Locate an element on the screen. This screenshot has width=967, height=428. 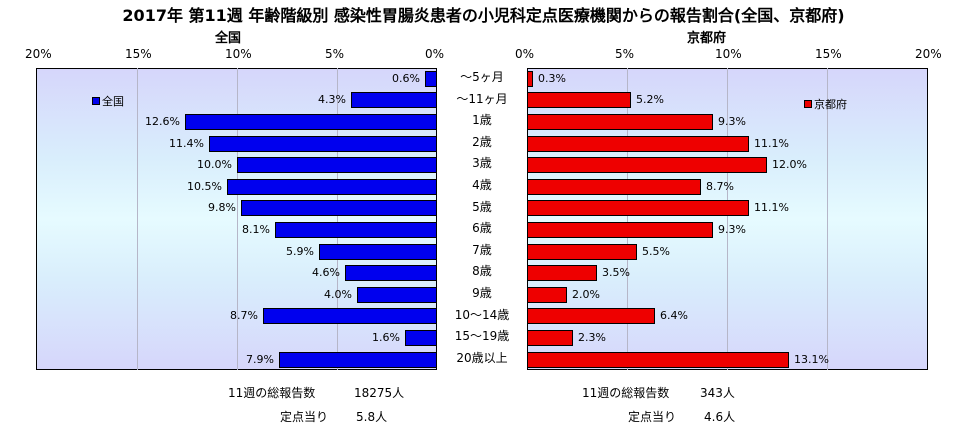
footer-kyoto-per-value: 4.6人 is located at coordinates (720, 417).